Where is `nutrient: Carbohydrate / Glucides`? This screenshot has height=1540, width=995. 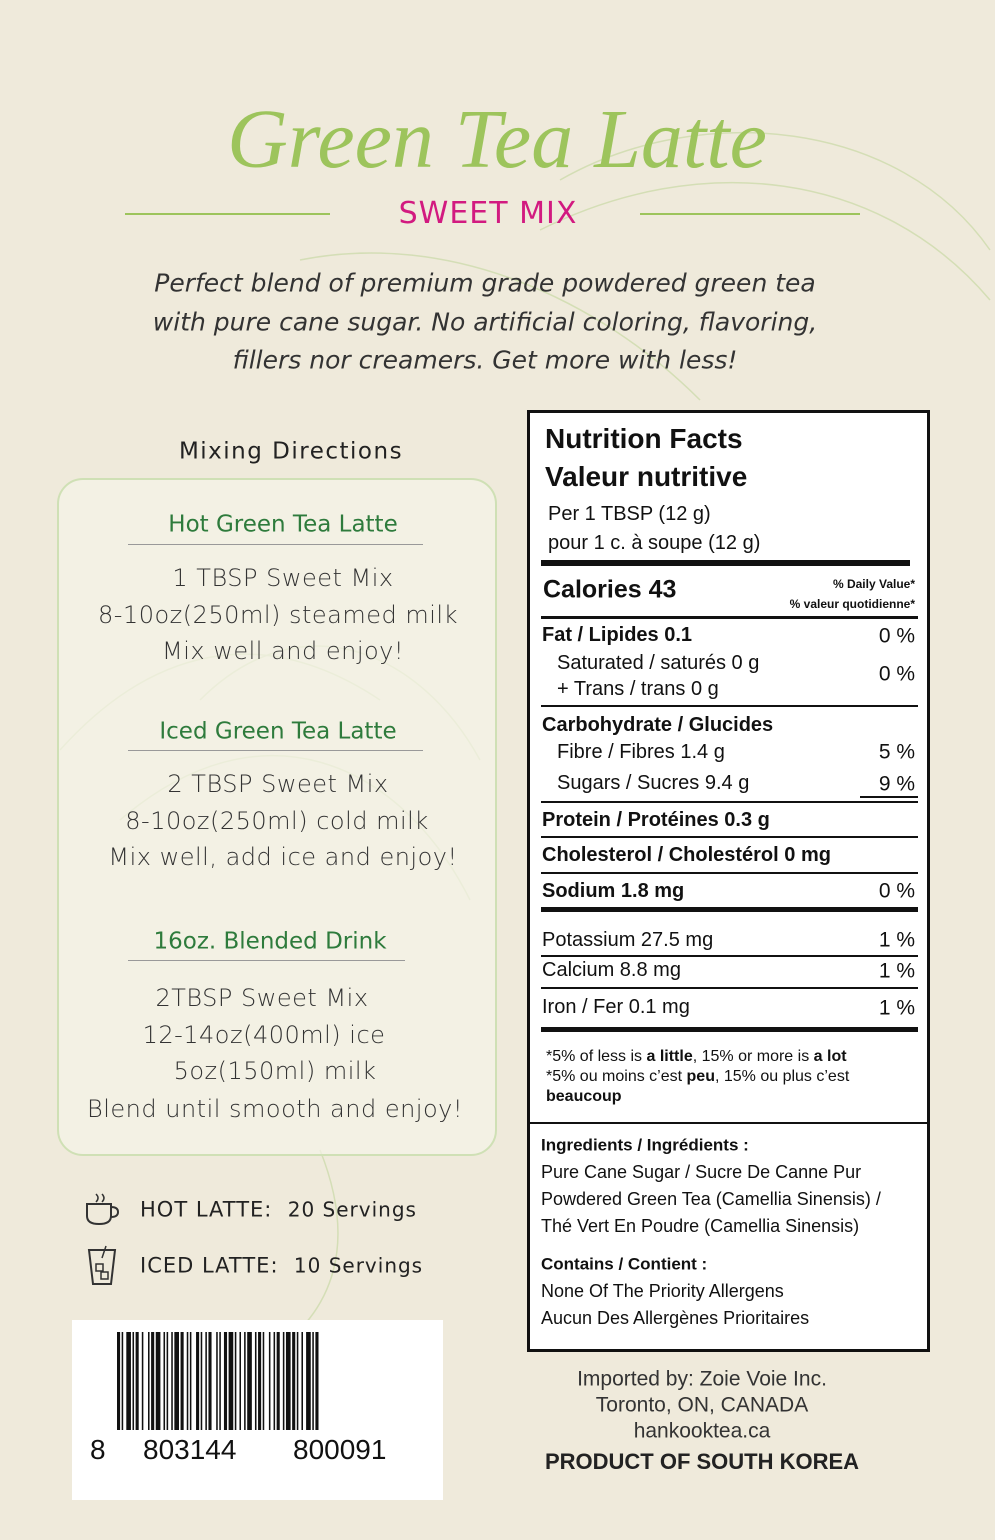 nutrient: Carbohydrate / Glucides is located at coordinates (658, 725).